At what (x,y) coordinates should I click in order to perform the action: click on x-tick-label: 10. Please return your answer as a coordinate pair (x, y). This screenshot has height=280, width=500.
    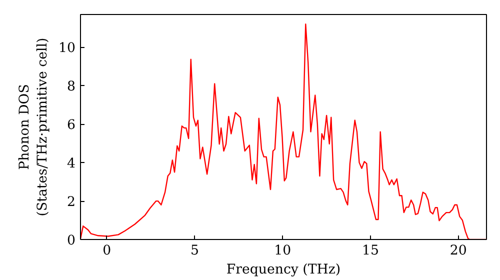
    Looking at the image, I should click on (283, 251).